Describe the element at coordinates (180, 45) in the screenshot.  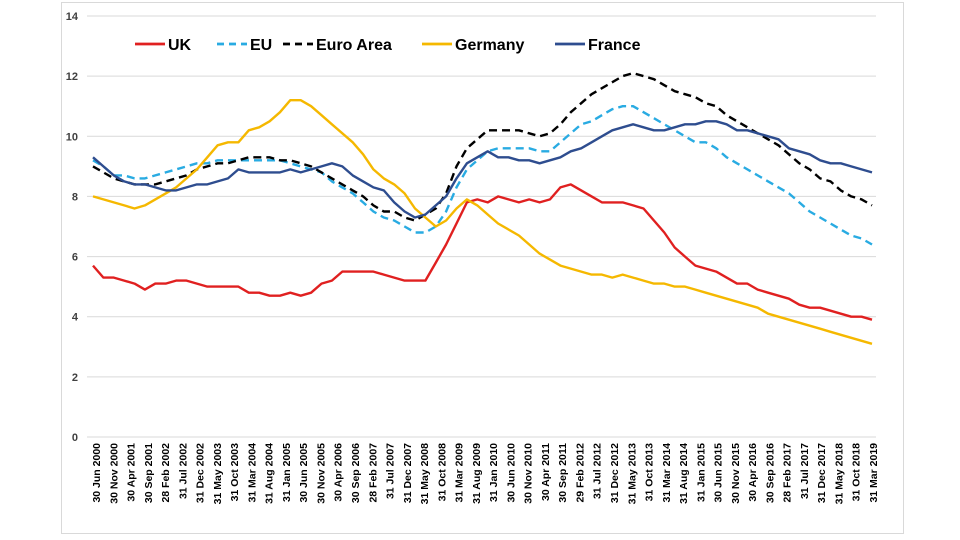
I see `legend-label: UK` at that location.